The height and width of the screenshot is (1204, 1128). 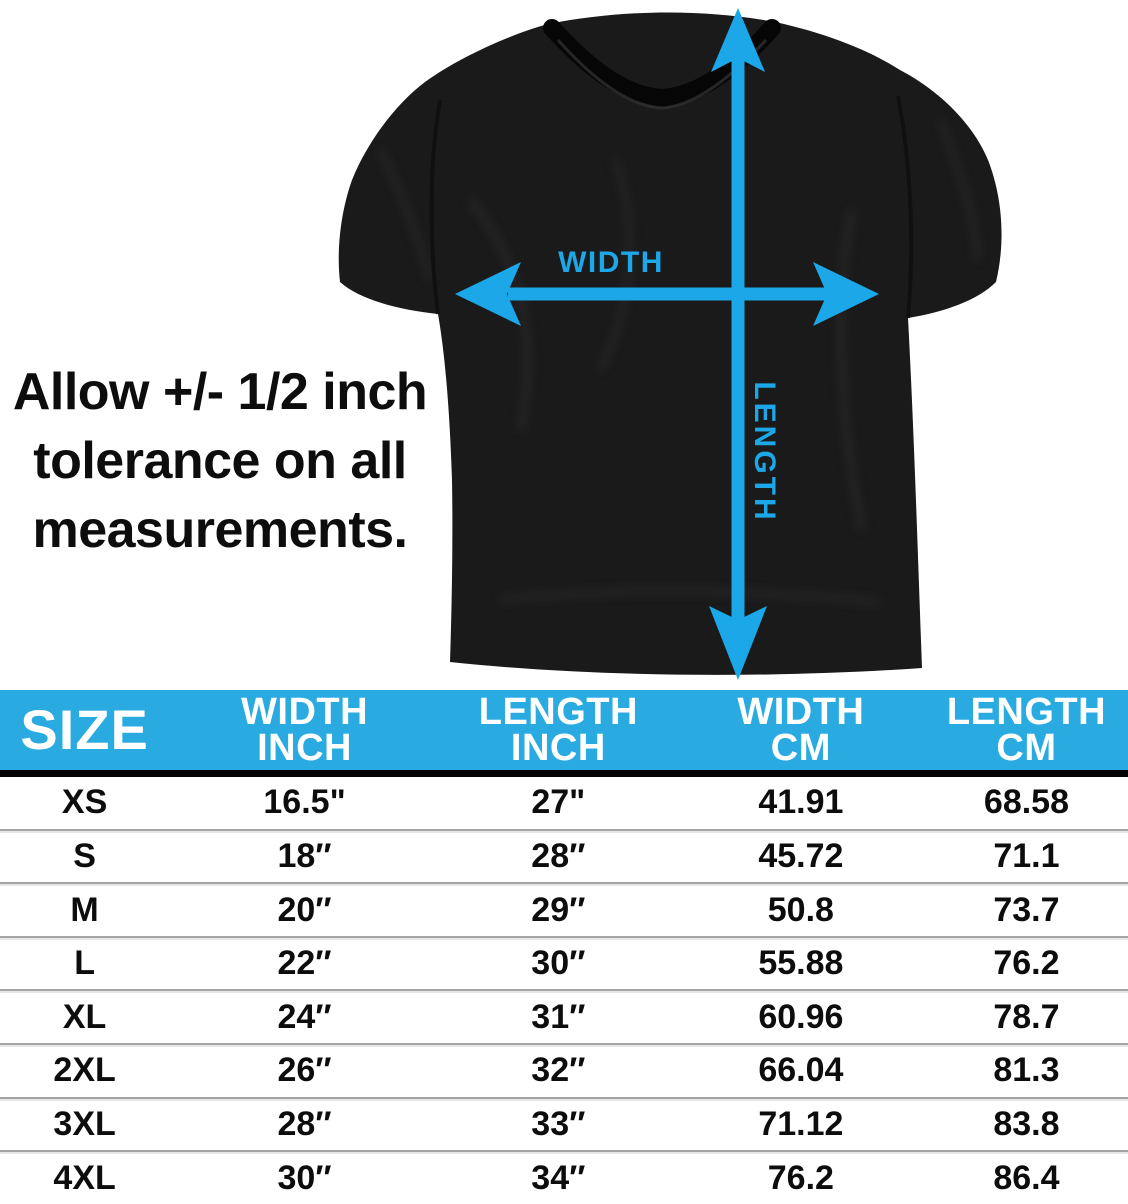 I want to click on length-arrow, so click(x=738, y=344).